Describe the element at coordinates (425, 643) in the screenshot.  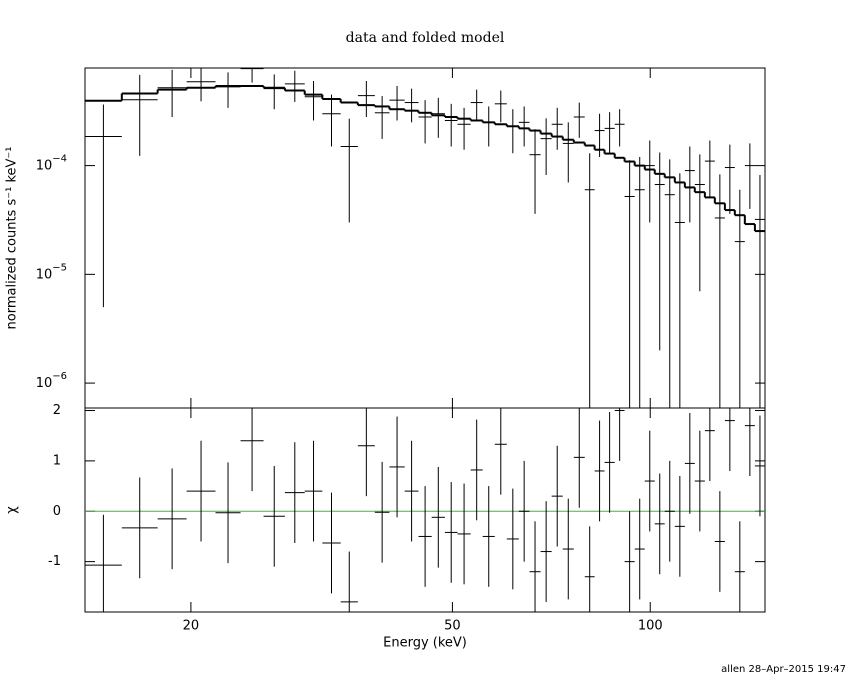
I see `x-axis-label: Energy (keV)` at that location.